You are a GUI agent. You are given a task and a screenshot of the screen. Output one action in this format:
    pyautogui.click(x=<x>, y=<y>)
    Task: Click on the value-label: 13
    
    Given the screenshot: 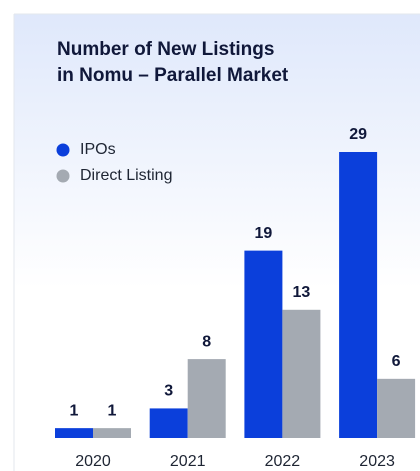 What is the action you would take?
    pyautogui.click(x=302, y=292)
    